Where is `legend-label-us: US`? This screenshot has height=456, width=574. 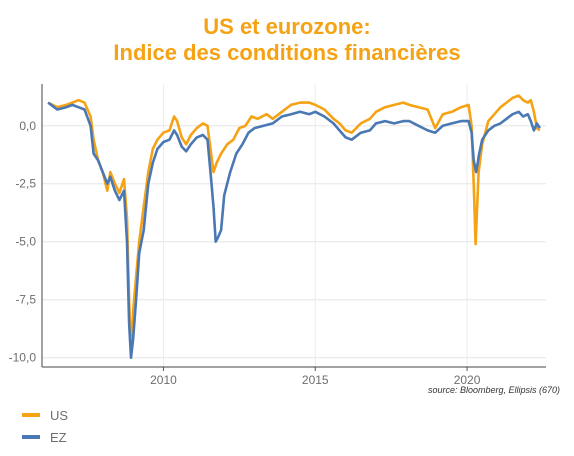 legend-label-us: US is located at coordinates (59, 415).